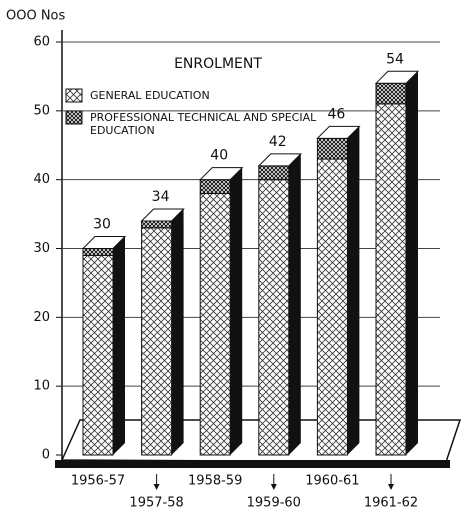  Describe the element at coordinates (41, 110) in the screenshot. I see `y-tick-label: 50` at that location.